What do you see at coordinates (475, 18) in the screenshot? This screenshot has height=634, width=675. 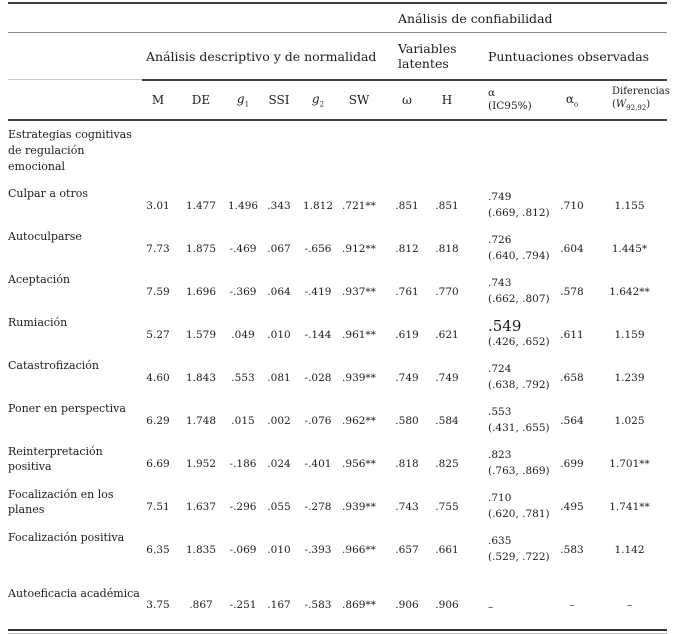 I see `group-header-confiabilidad: Análisis de confiabilidad` at bounding box center [475, 18].